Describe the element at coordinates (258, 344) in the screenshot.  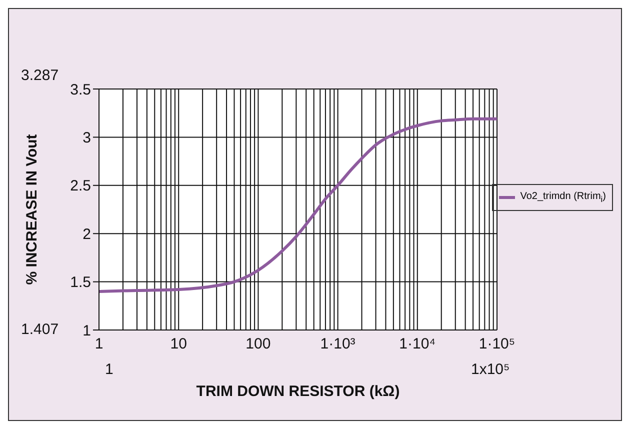
I see `x-tick-label: 100` at that location.